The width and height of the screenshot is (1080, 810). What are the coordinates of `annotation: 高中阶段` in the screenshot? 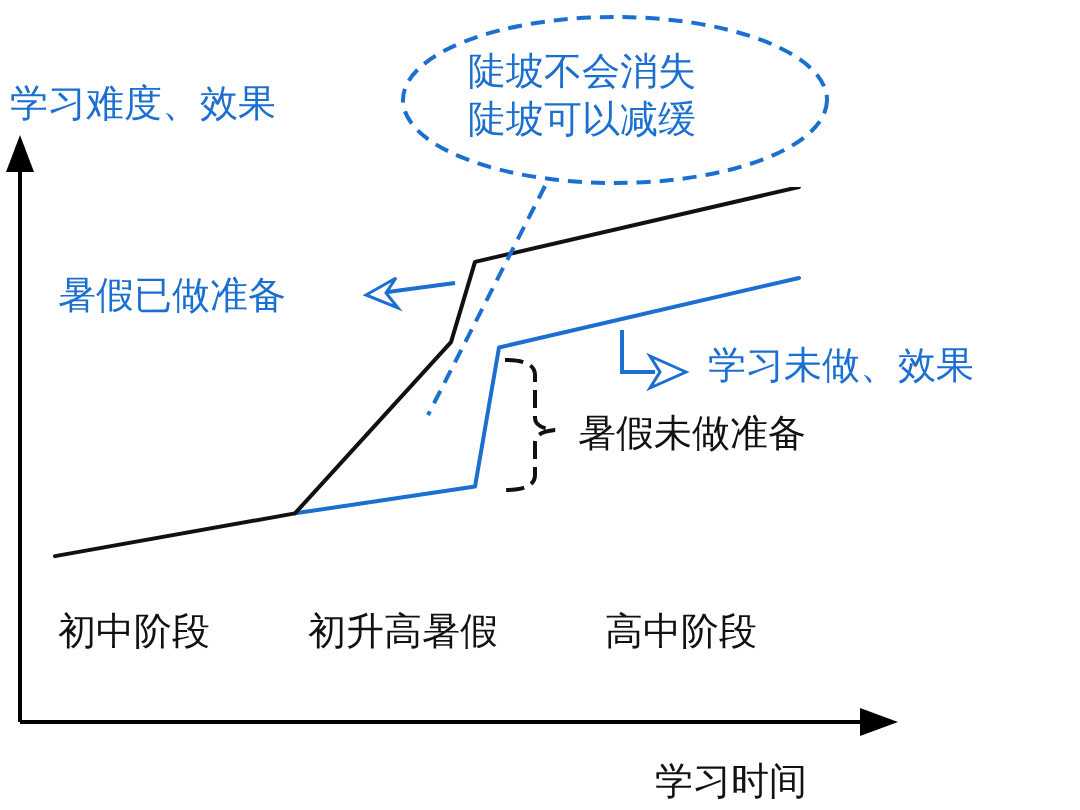 It's located at (681, 631).